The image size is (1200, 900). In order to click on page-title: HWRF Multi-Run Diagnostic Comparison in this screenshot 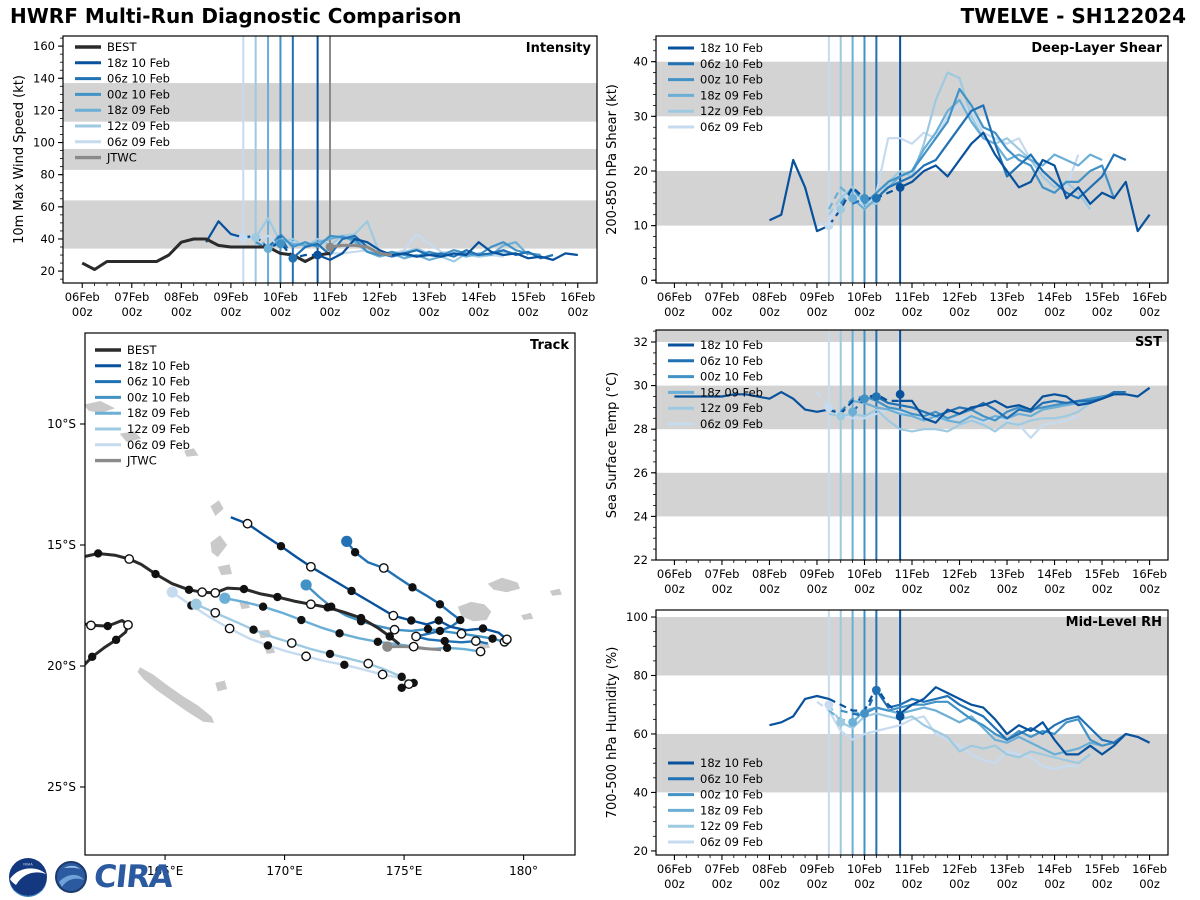, I will do `click(236, 16)`.